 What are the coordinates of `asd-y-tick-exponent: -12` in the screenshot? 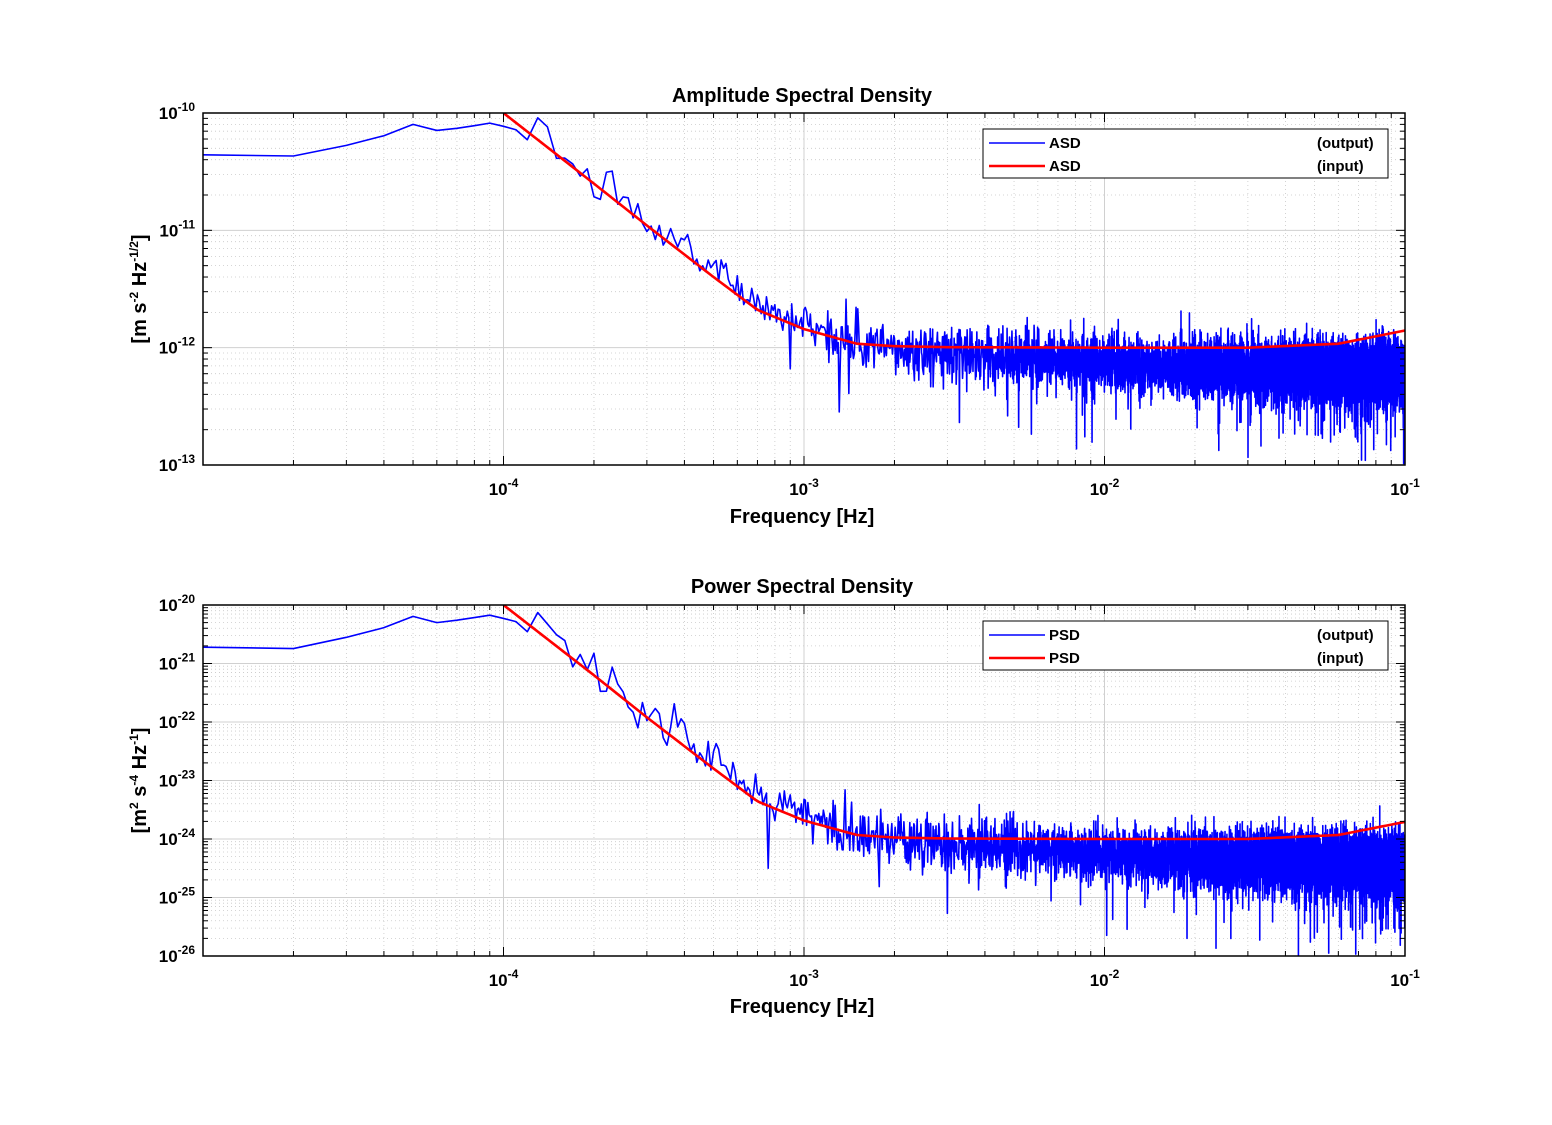 It's located at (187, 342).